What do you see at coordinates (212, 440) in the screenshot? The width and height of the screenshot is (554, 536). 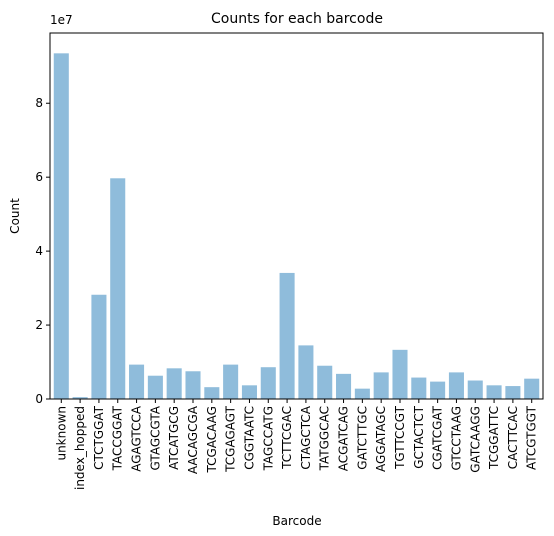 I see `x-tick-label: TCGACAAG` at bounding box center [212, 440].